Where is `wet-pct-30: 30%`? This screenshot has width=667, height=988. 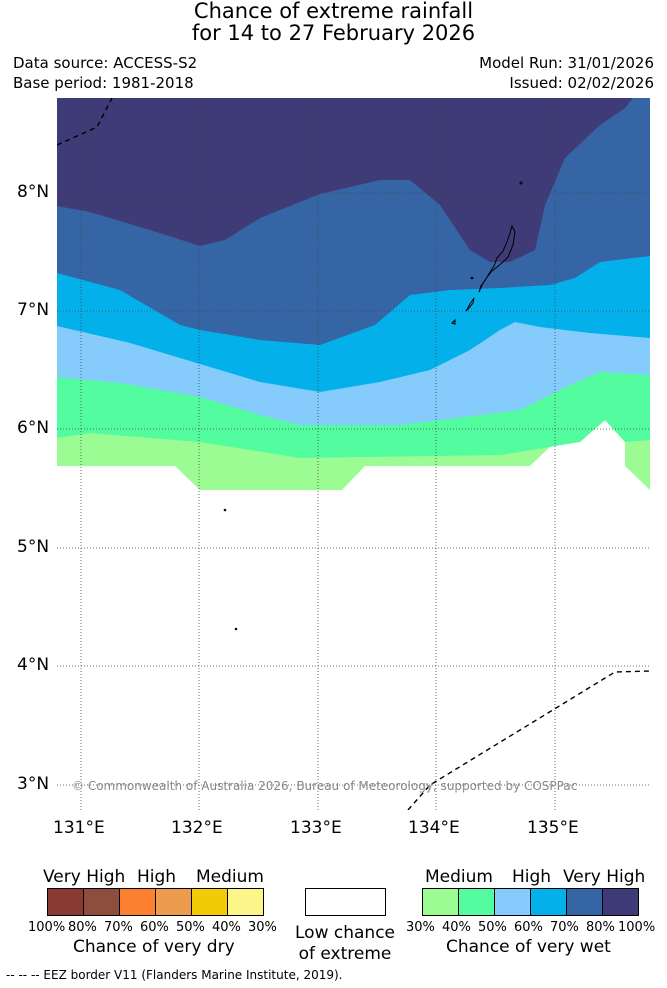 wet-pct-30: 30% is located at coordinates (420, 927).